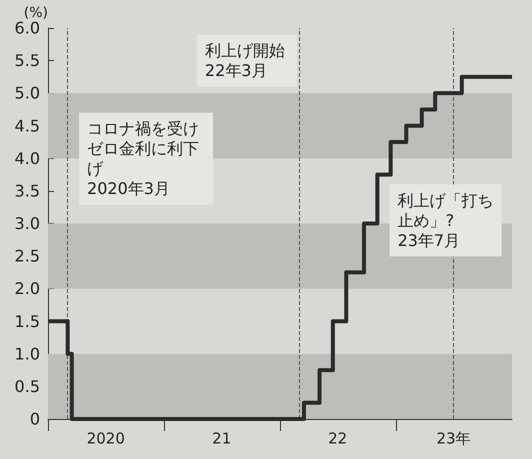 The height and width of the screenshot is (459, 532). I want to click on y-tick-label: 4.0, so click(27, 158).